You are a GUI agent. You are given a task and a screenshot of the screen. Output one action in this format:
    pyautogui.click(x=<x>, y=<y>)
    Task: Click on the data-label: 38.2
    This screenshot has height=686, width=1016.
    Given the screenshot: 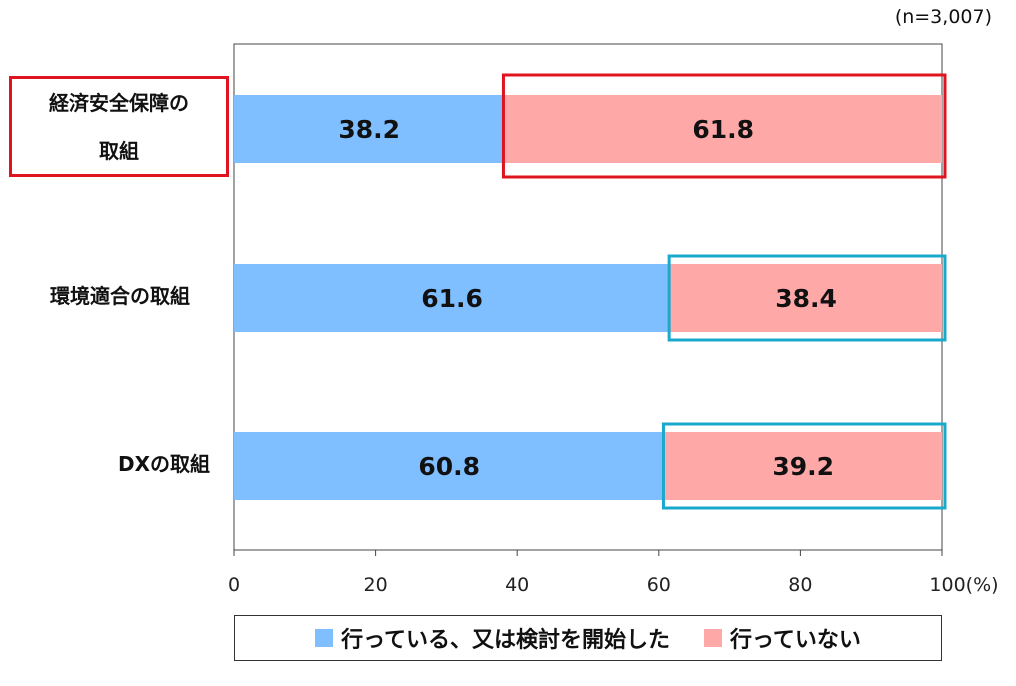 What is the action you would take?
    pyautogui.click(x=369, y=129)
    